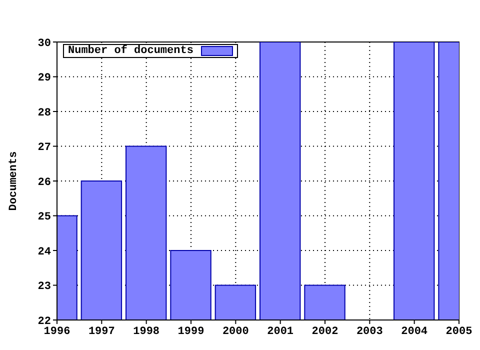  What do you see at coordinates (280, 332) in the screenshot?
I see `x-tick-label: 2001` at bounding box center [280, 332].